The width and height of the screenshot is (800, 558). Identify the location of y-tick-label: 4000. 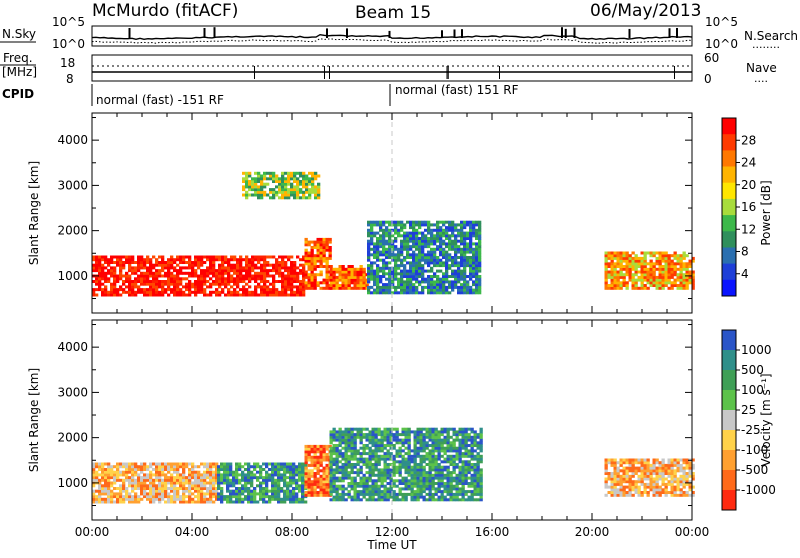
(72, 140).